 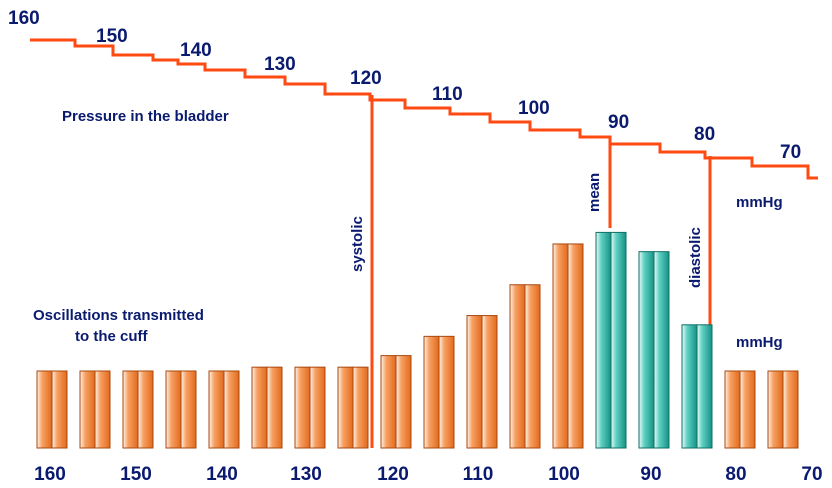 I want to click on axis-label-160: 160, so click(x=50, y=474).